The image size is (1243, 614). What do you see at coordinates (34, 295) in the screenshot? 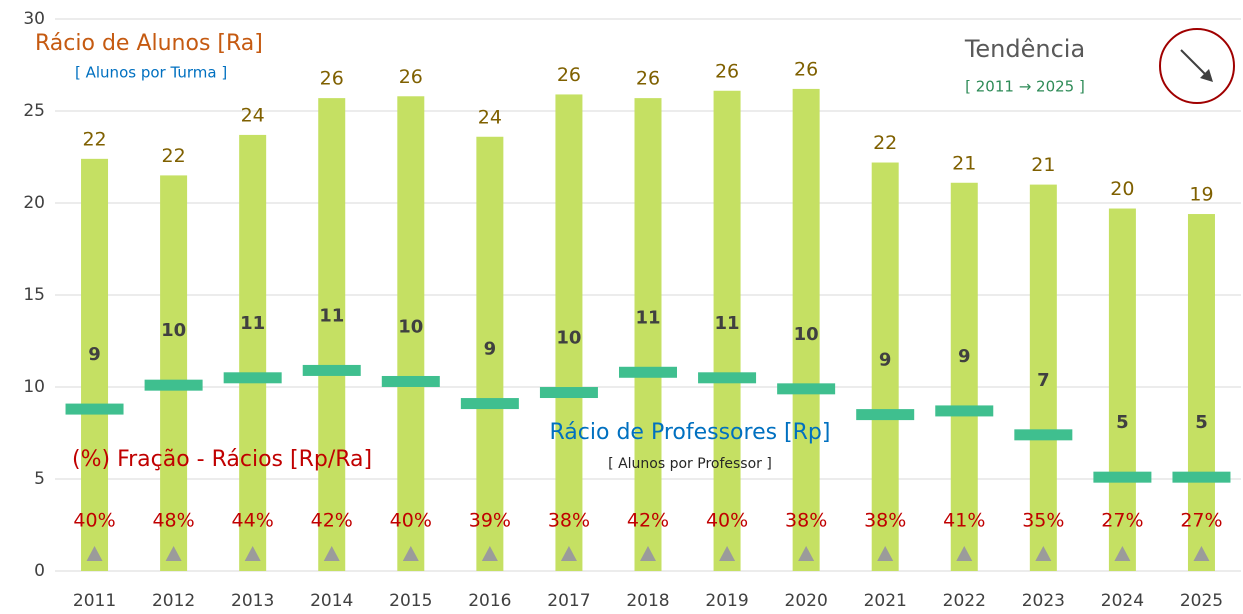
I see `y-tick-label: 15` at bounding box center [34, 295].